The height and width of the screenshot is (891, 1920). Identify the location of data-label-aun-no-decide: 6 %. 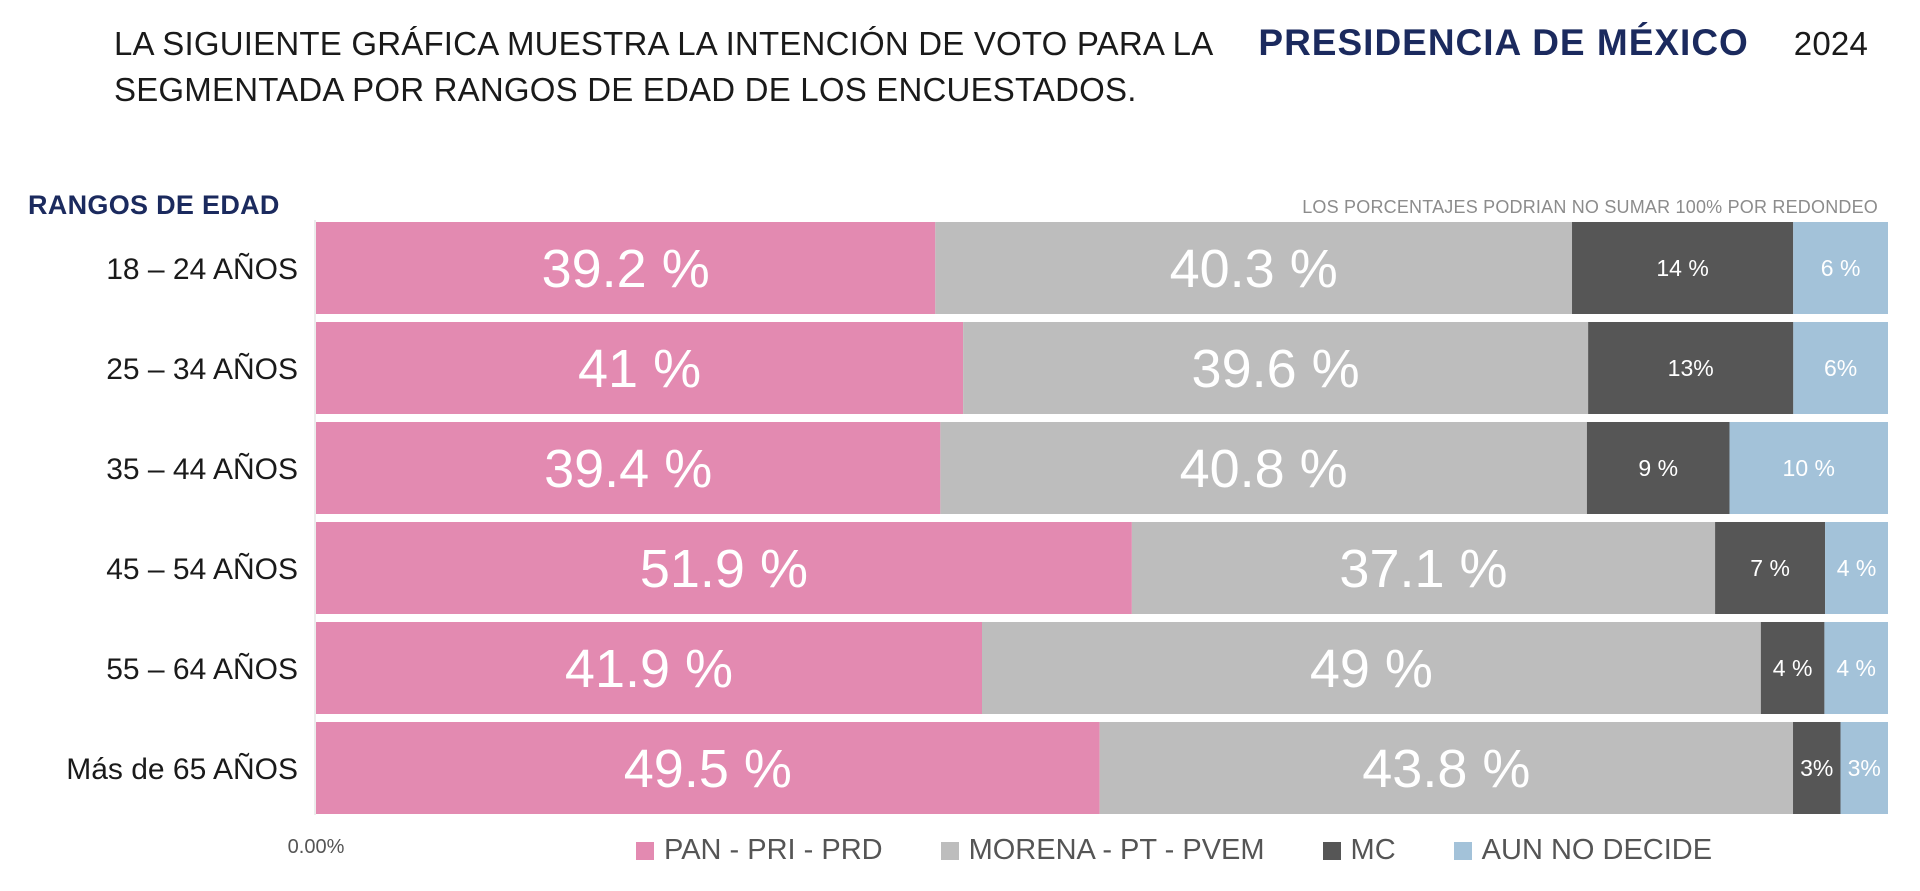
(1841, 268).